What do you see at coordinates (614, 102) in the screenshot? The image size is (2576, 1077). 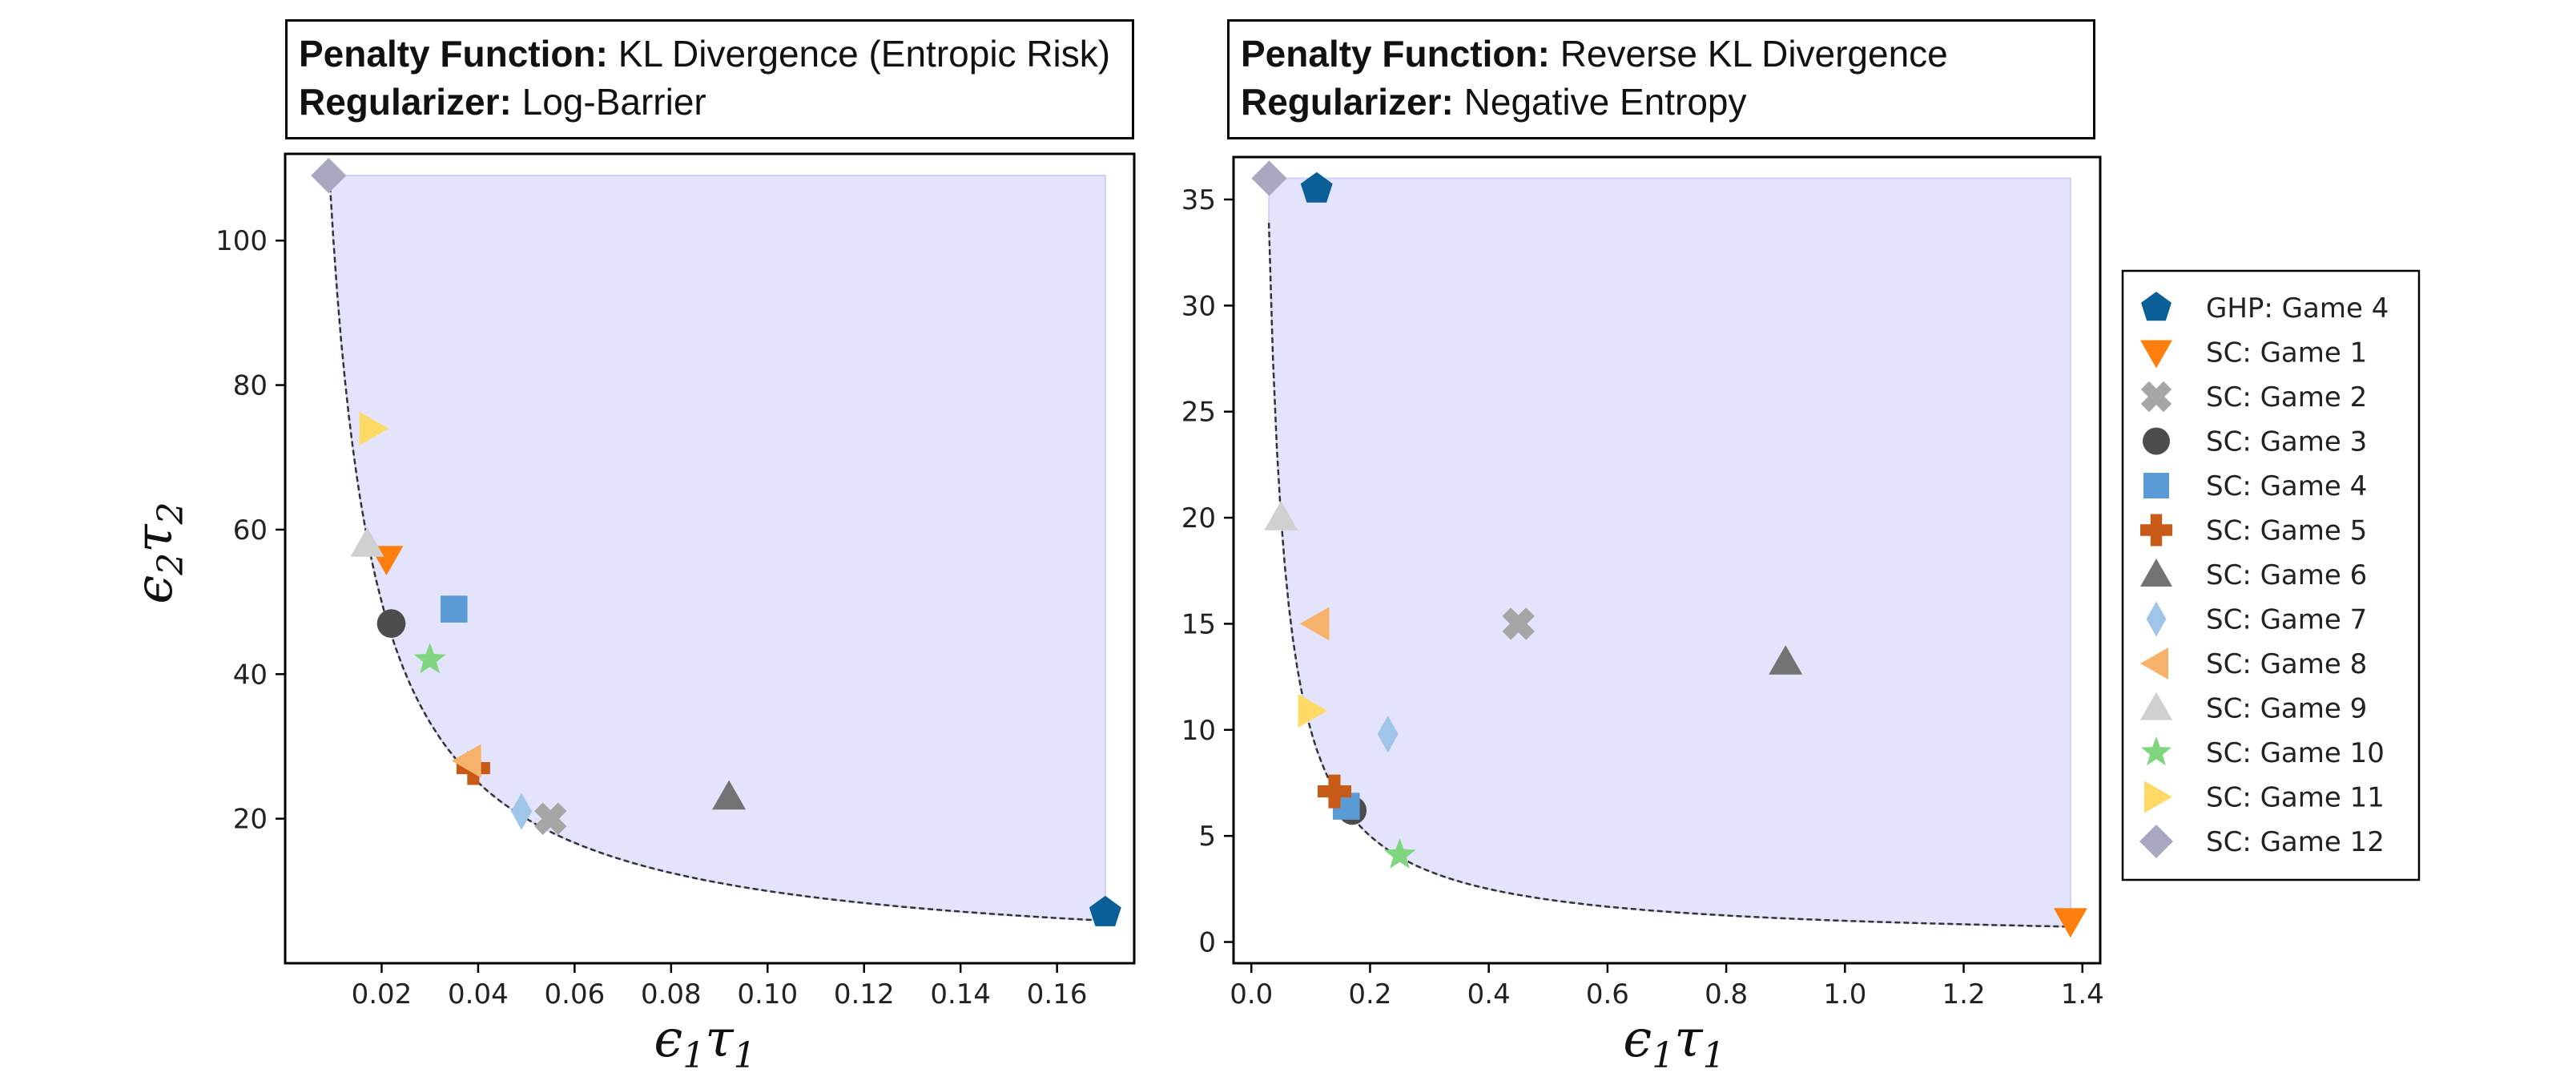 I see `panel-1-regularizer-value: Log-Barrier` at bounding box center [614, 102].